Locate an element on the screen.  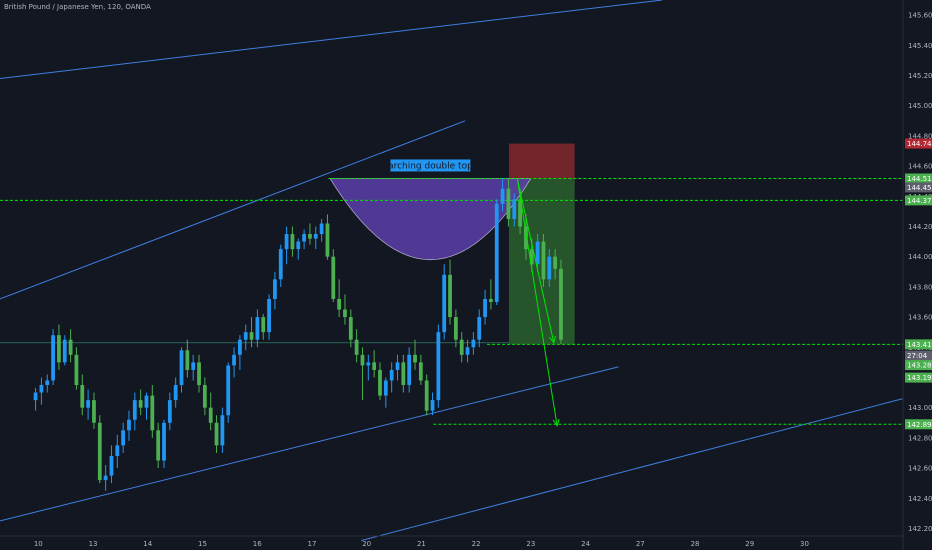
annotation: arching double top is located at coordinates (430, 165).